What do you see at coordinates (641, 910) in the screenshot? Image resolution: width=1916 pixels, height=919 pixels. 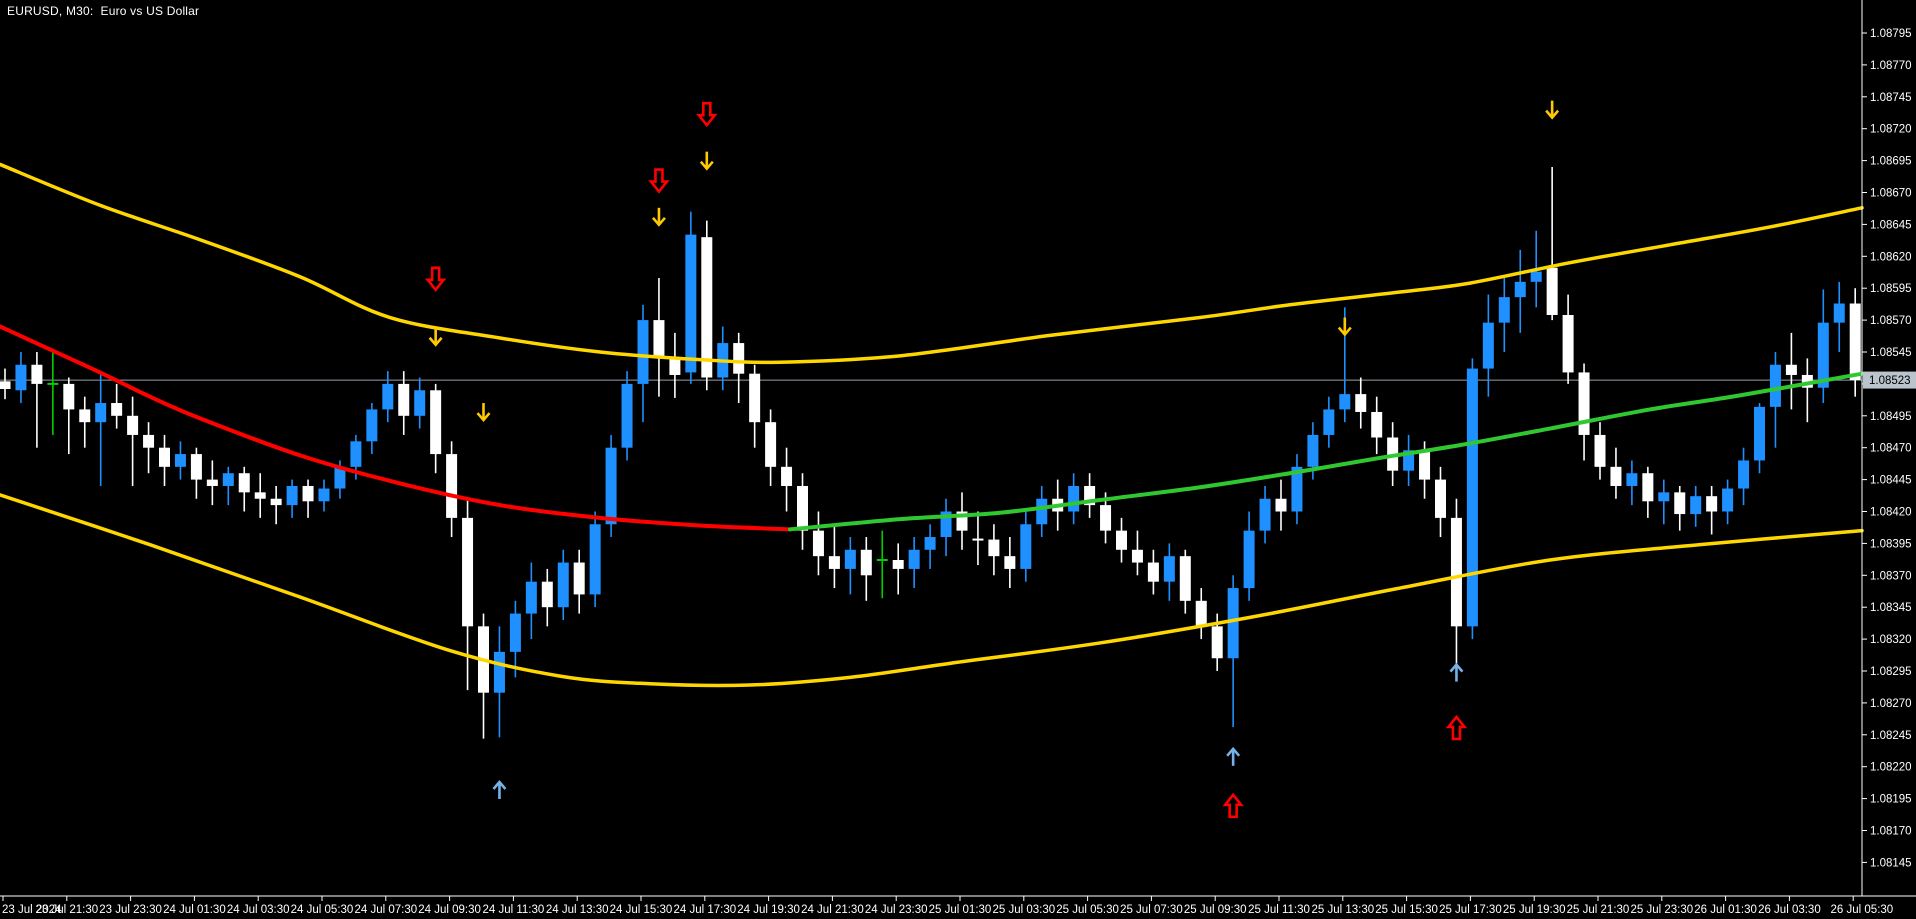 I see `svg-text: 24 Jul 15:30` at bounding box center [641, 910].